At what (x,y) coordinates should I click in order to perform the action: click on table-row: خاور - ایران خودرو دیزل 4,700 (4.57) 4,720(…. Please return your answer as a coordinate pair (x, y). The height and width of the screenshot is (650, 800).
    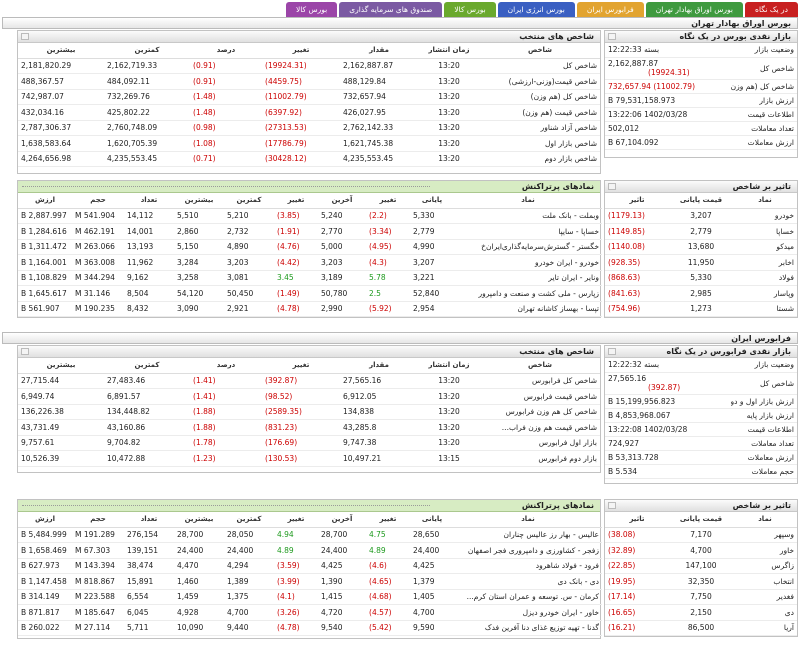
    Looking at the image, I should click on (310, 612).